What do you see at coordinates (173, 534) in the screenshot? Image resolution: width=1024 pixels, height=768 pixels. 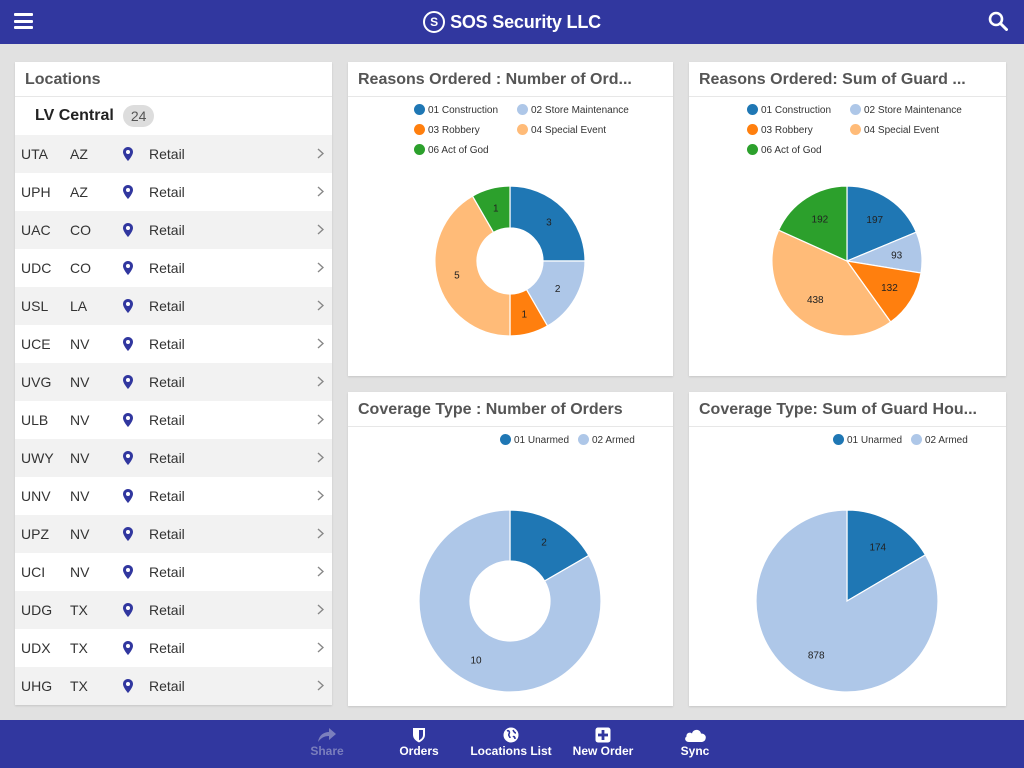 I see `location-row: UPZ NV Retail` at bounding box center [173, 534].